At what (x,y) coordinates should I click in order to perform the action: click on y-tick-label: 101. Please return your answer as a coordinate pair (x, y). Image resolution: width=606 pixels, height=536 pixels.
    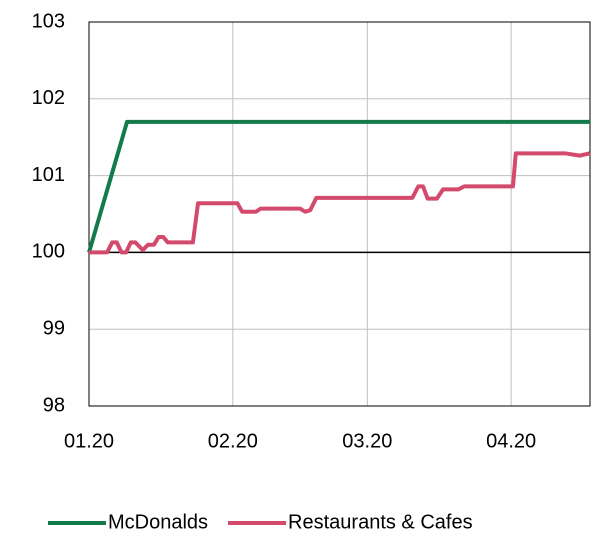
    Looking at the image, I should click on (48, 175).